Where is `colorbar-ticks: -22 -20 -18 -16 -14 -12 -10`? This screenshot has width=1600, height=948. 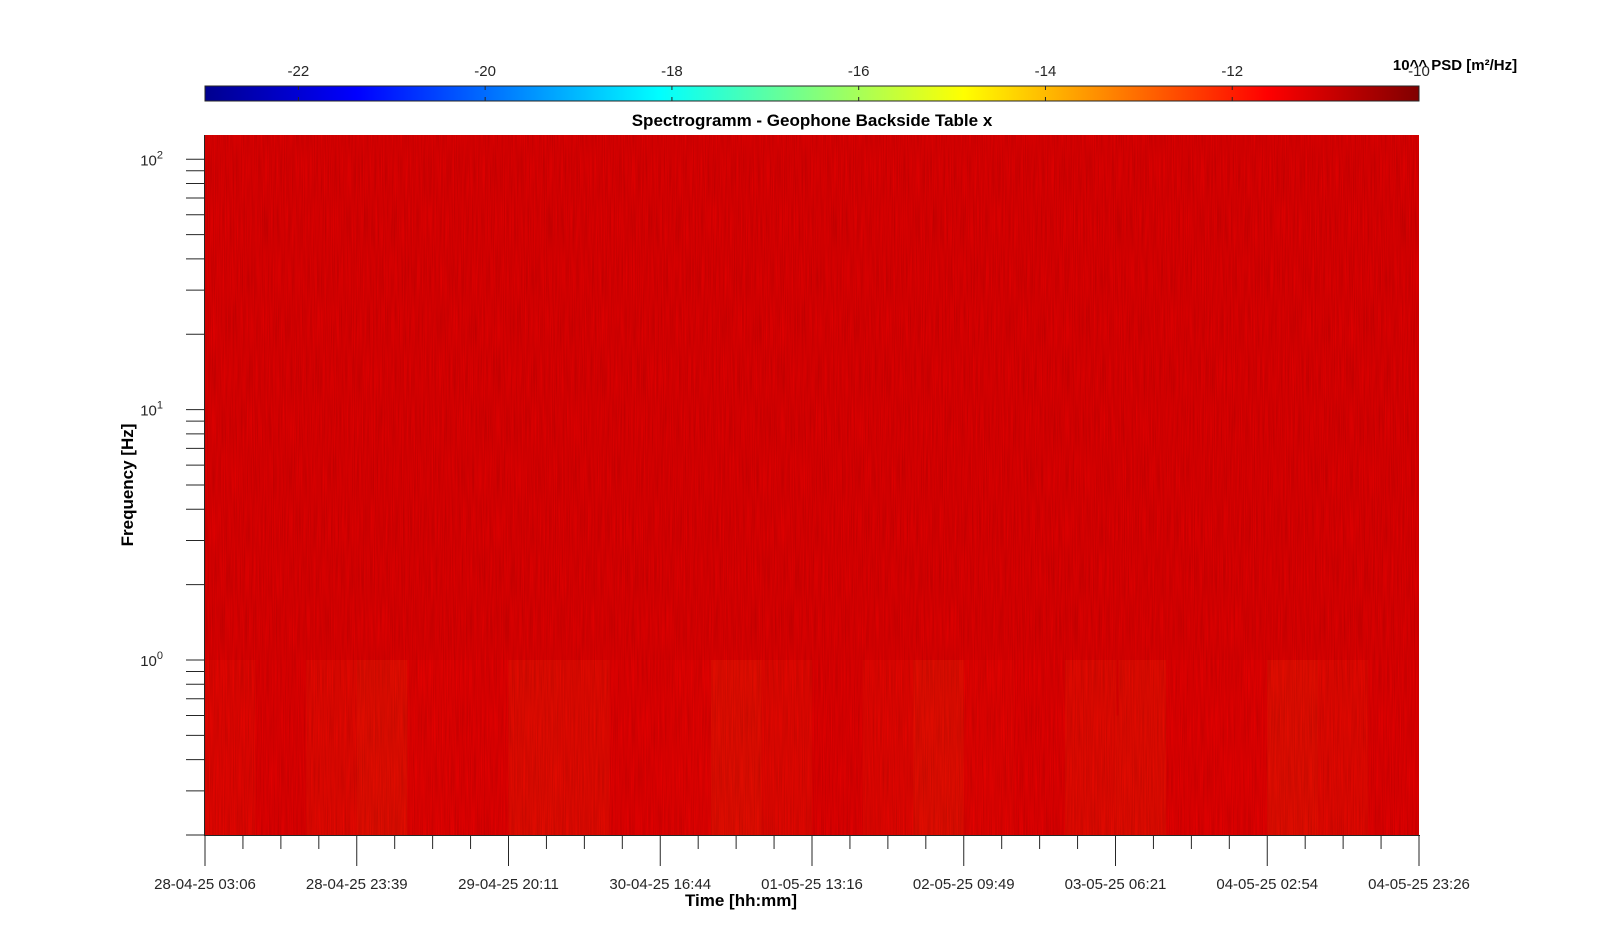
colorbar-ticks: -22 -20 -18 -16 -14 -12 -10 is located at coordinates (859, 82).